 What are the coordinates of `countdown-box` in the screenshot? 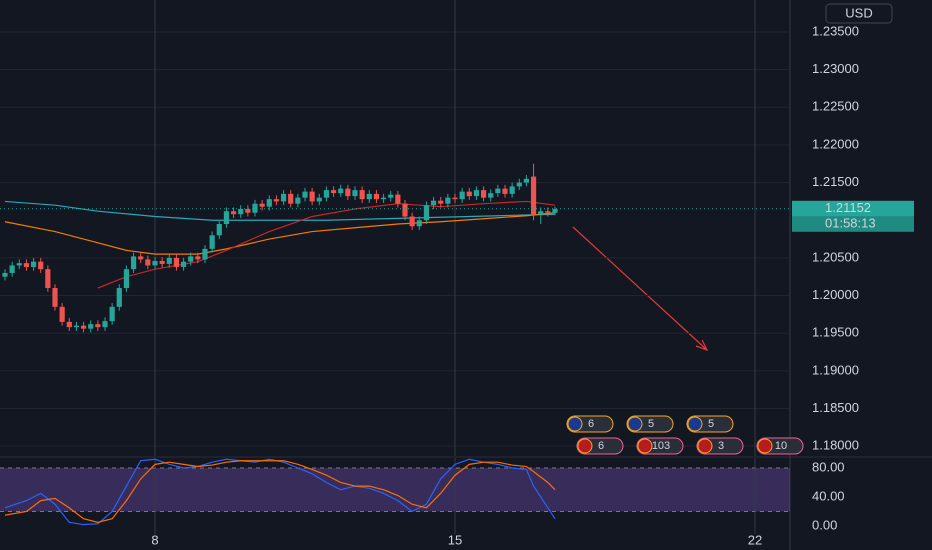 It's located at (853, 224).